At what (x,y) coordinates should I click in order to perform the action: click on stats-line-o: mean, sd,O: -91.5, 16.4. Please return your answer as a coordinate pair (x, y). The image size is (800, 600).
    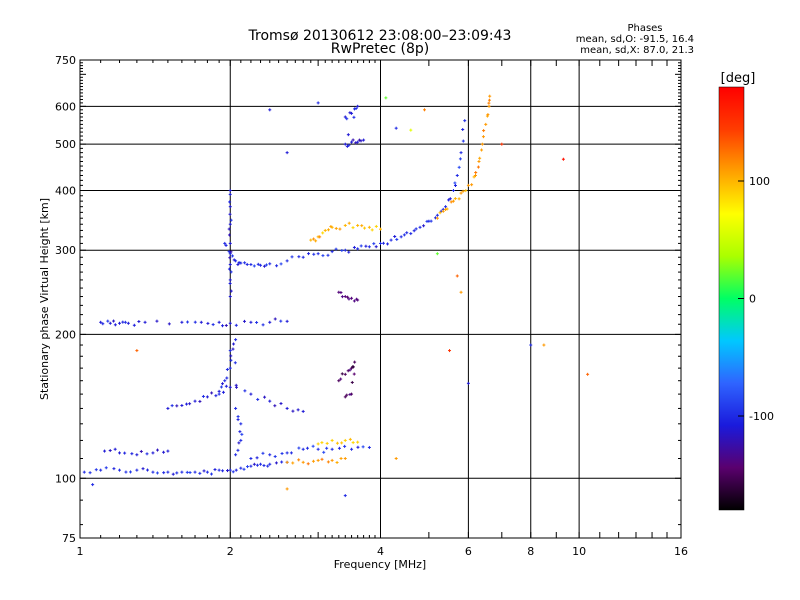
    Looking at the image, I should click on (635, 39).